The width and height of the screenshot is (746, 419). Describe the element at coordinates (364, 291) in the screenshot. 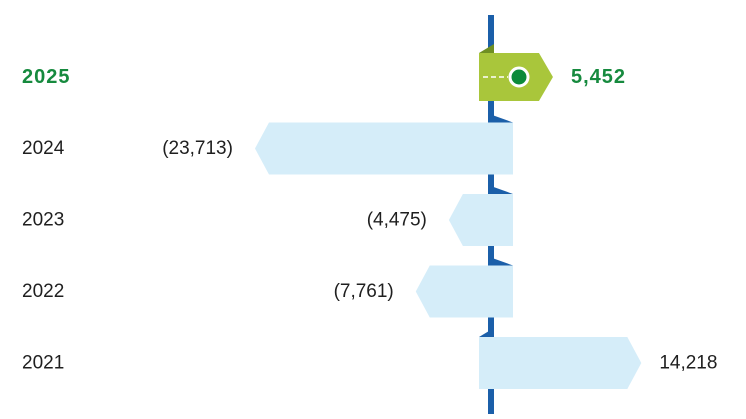

I see `value-label: (7,761)` at that location.